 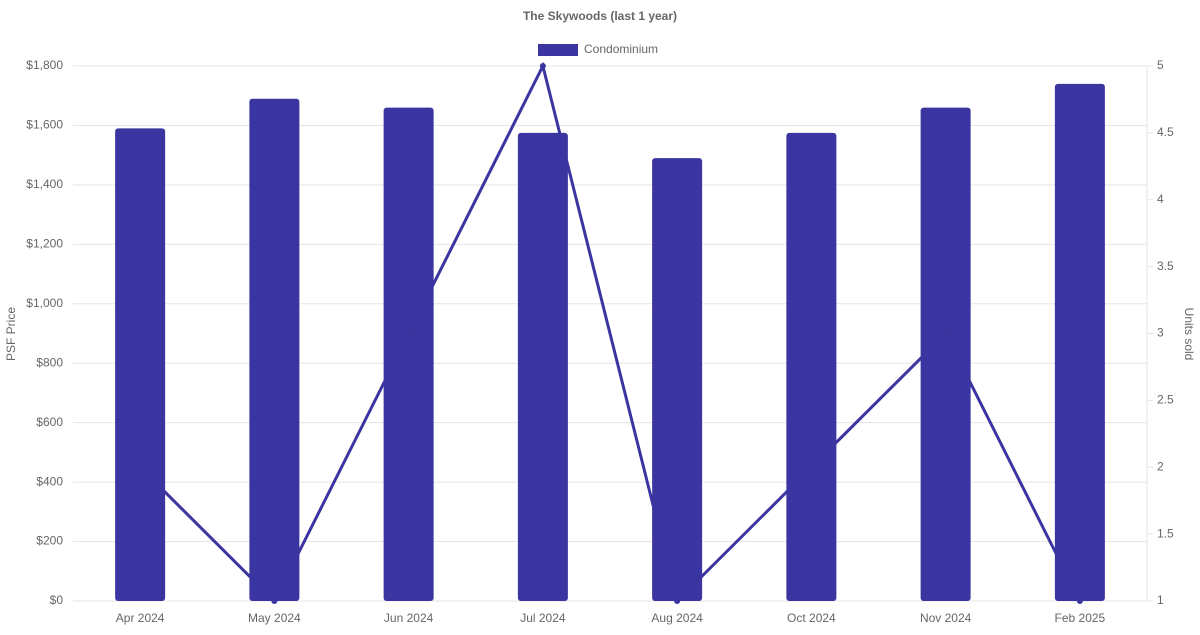 I want to click on y2-tick-label: 3.5, so click(x=1165, y=266).